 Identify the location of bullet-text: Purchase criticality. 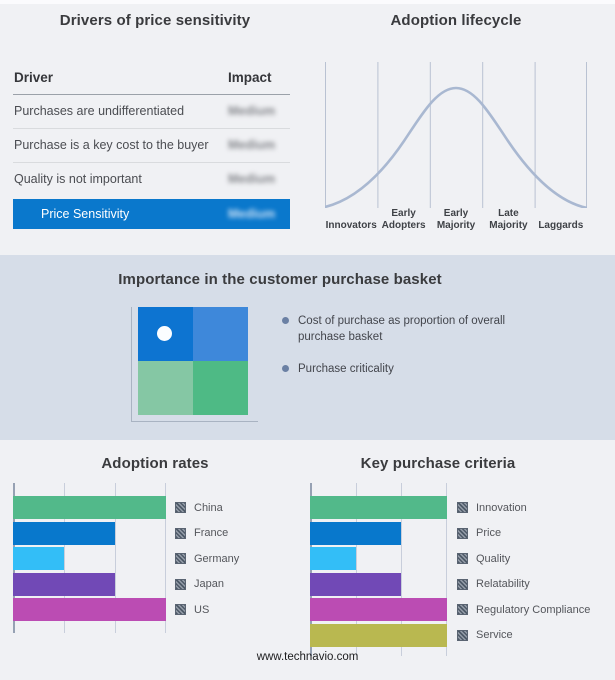
(346, 369).